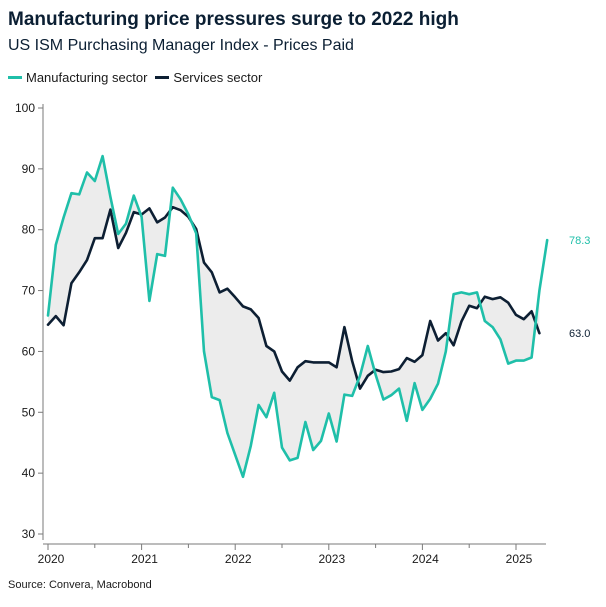  I want to click on end-labels: 78.3 63.0, so click(579, 287).